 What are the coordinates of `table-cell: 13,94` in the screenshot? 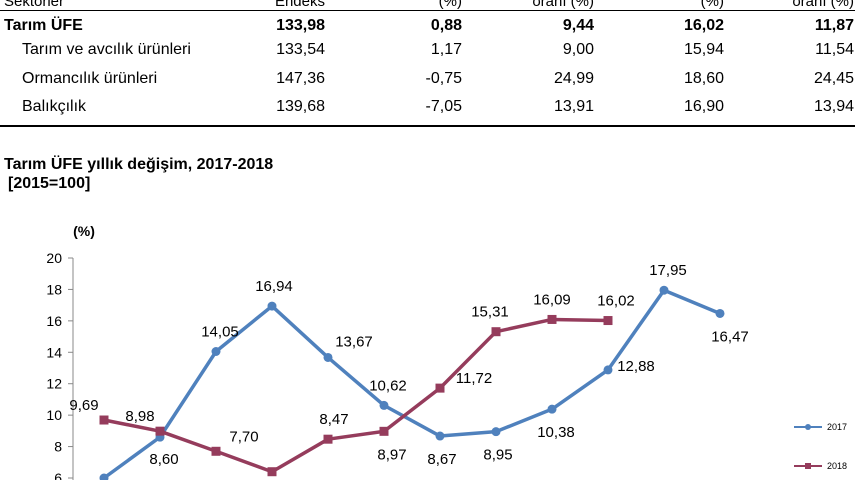 It's located at (833, 106).